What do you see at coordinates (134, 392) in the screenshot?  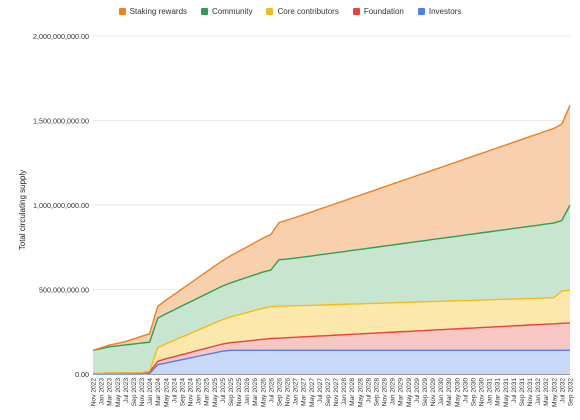 I see `x-tick-label: Sep 2023` at bounding box center [134, 392].